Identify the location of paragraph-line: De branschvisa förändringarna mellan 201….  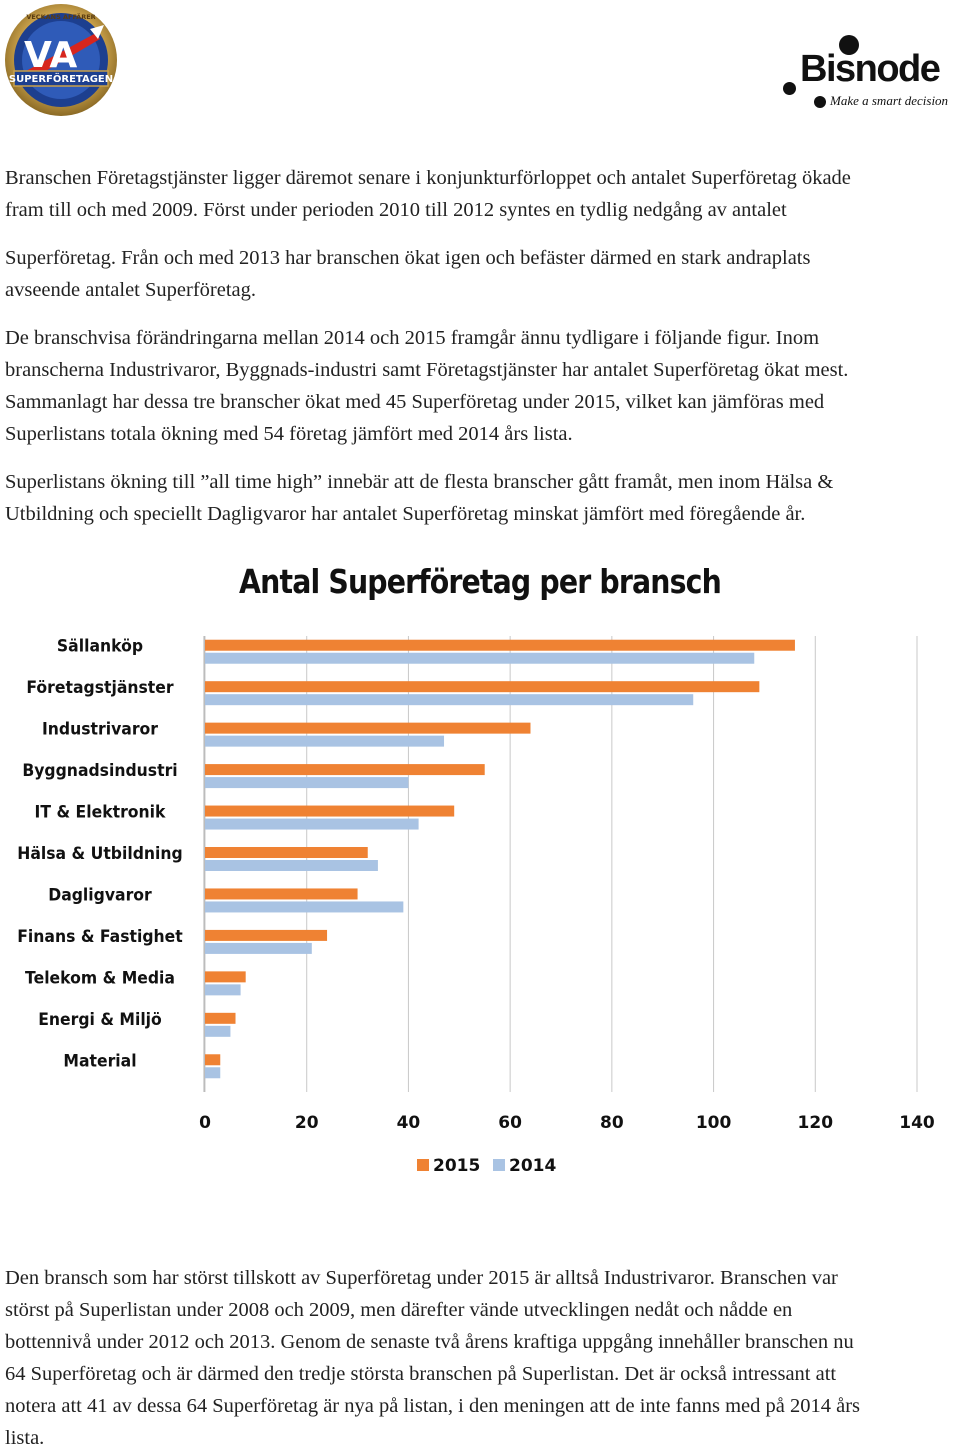
(412, 338).